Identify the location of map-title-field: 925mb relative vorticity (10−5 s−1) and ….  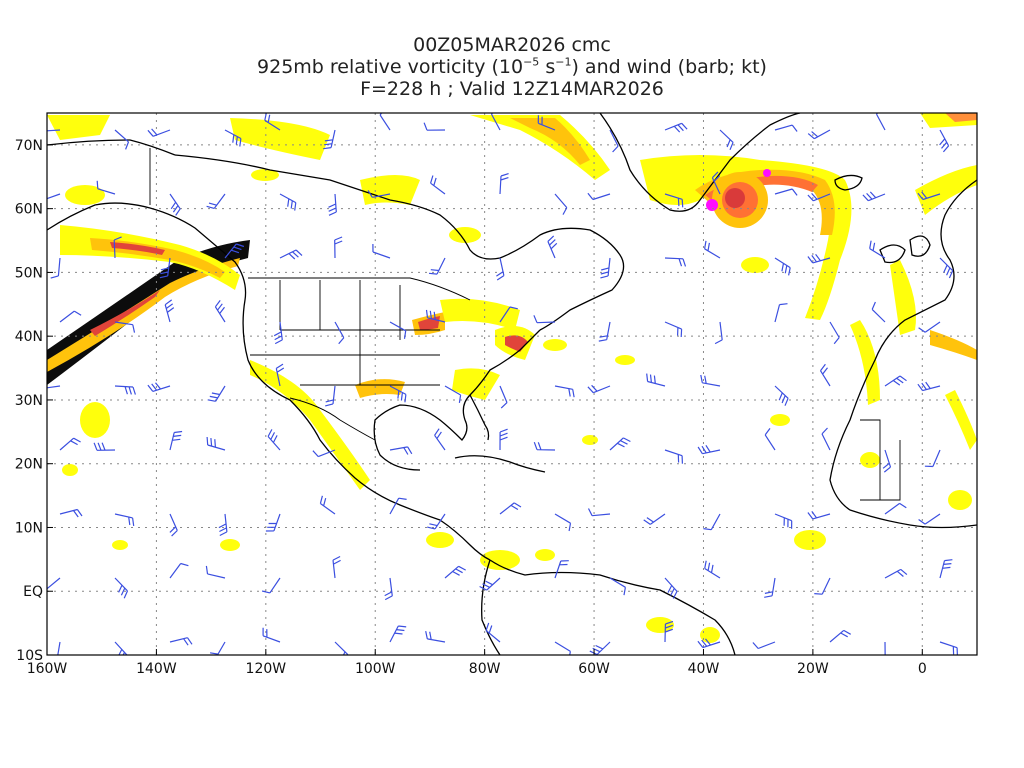
(512, 66).